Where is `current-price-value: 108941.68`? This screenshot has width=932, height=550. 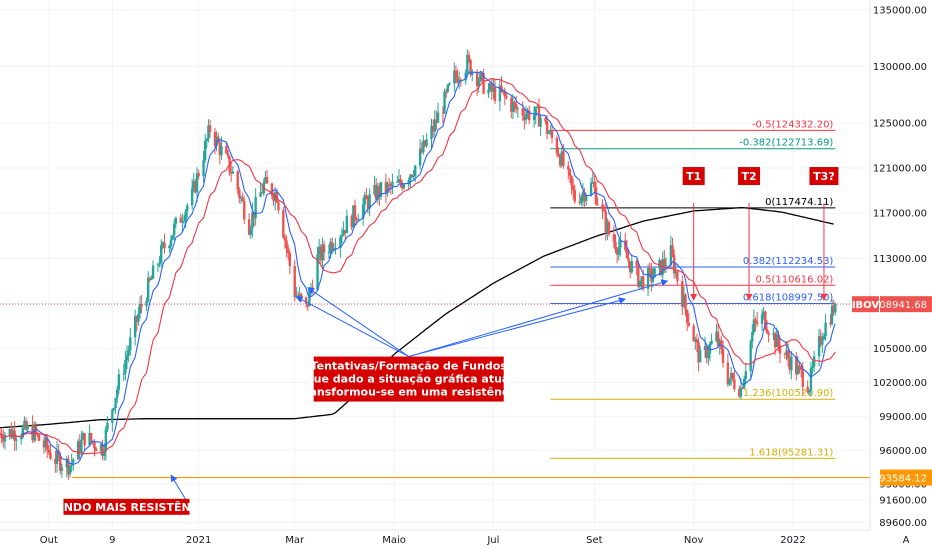 current-price-value: 108941.68 is located at coordinates (900, 305).